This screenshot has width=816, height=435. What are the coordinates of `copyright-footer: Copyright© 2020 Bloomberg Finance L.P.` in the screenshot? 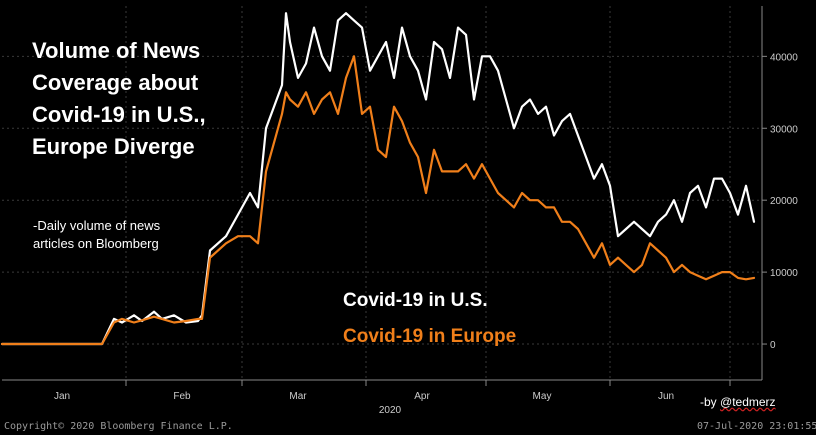 It's located at (118, 426).